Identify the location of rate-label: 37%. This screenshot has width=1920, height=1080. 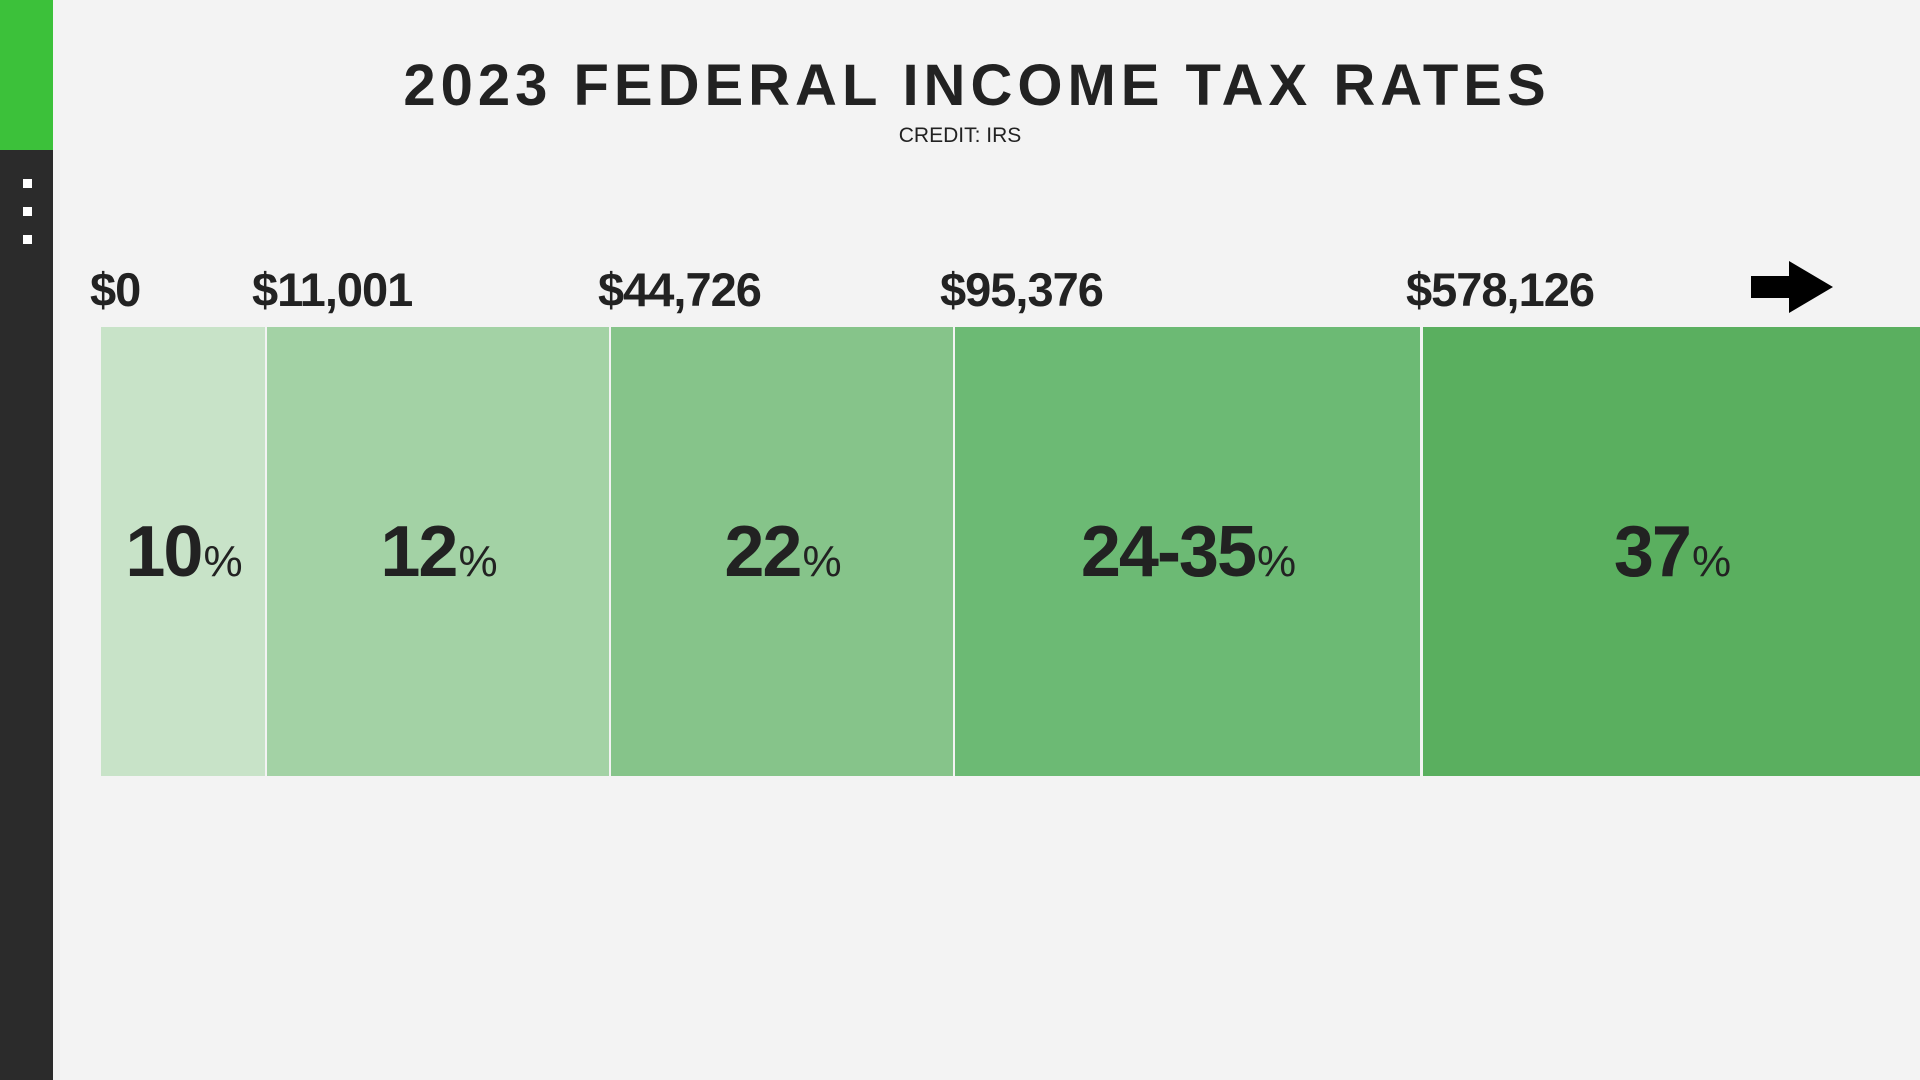
(1672, 552).